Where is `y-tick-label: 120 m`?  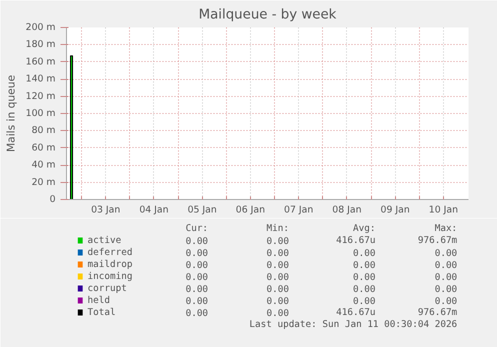 y-tick-label: 120 m is located at coordinates (41, 96).